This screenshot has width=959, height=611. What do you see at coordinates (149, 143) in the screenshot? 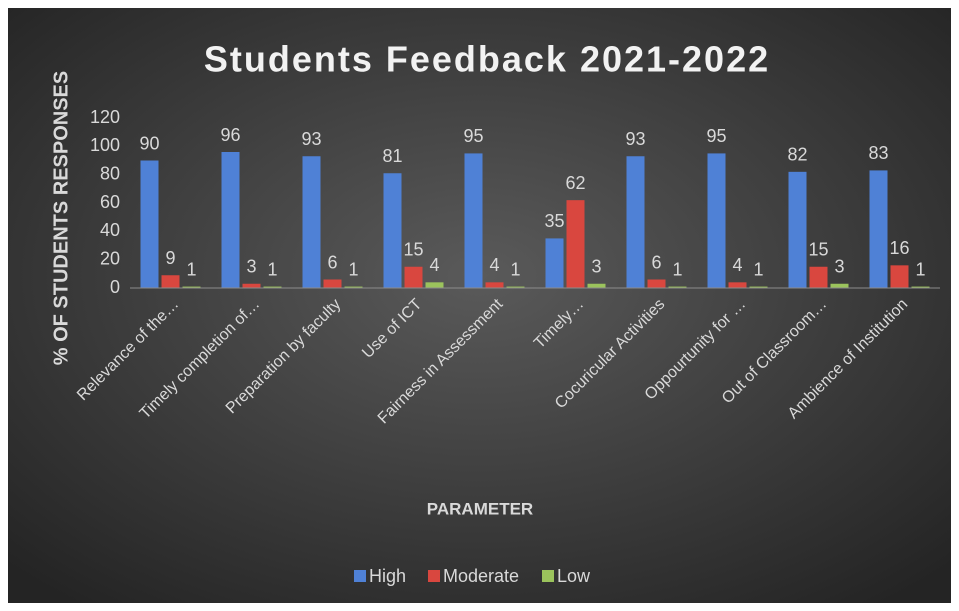
I see `data-label: 90` at bounding box center [149, 143].